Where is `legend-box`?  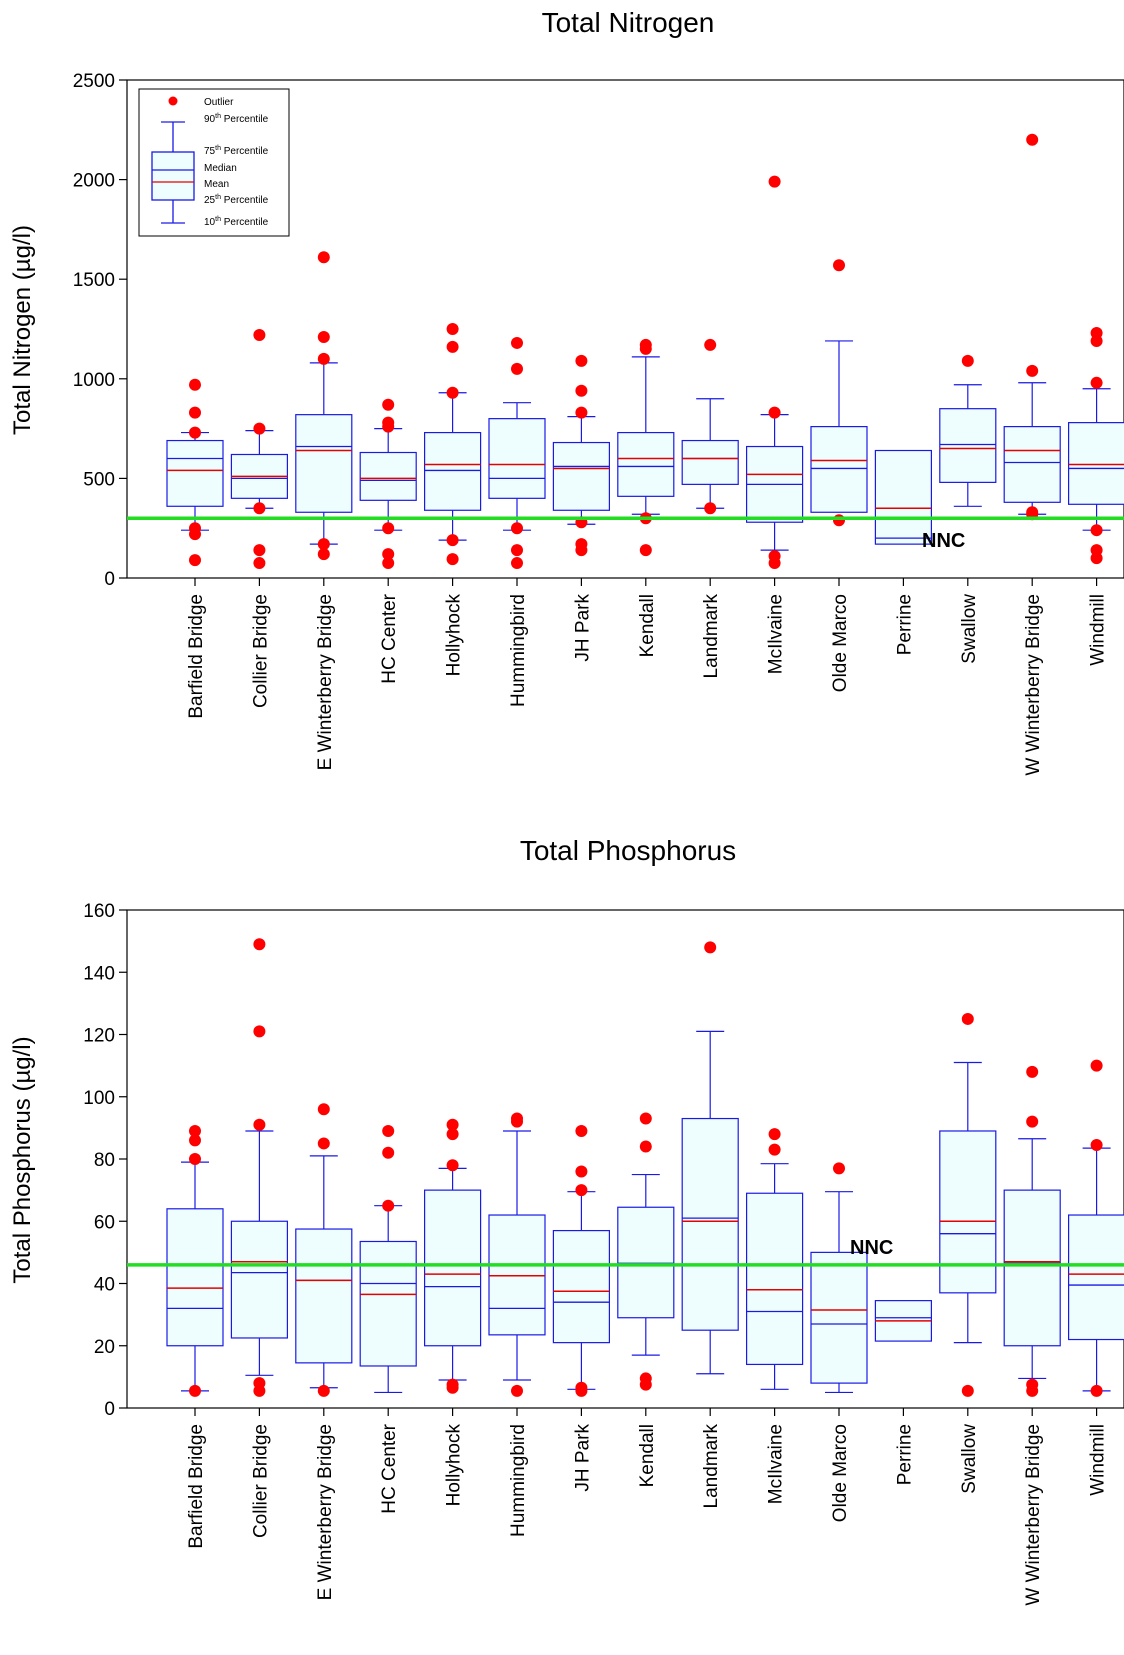
legend-box is located at coordinates (173, 176).